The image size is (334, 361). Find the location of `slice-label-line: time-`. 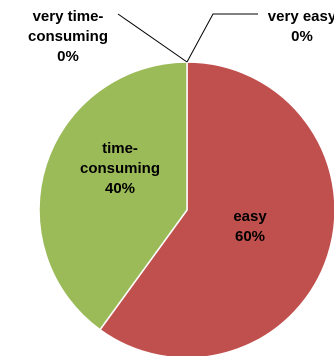

slice-label-line: time- is located at coordinates (120, 148).